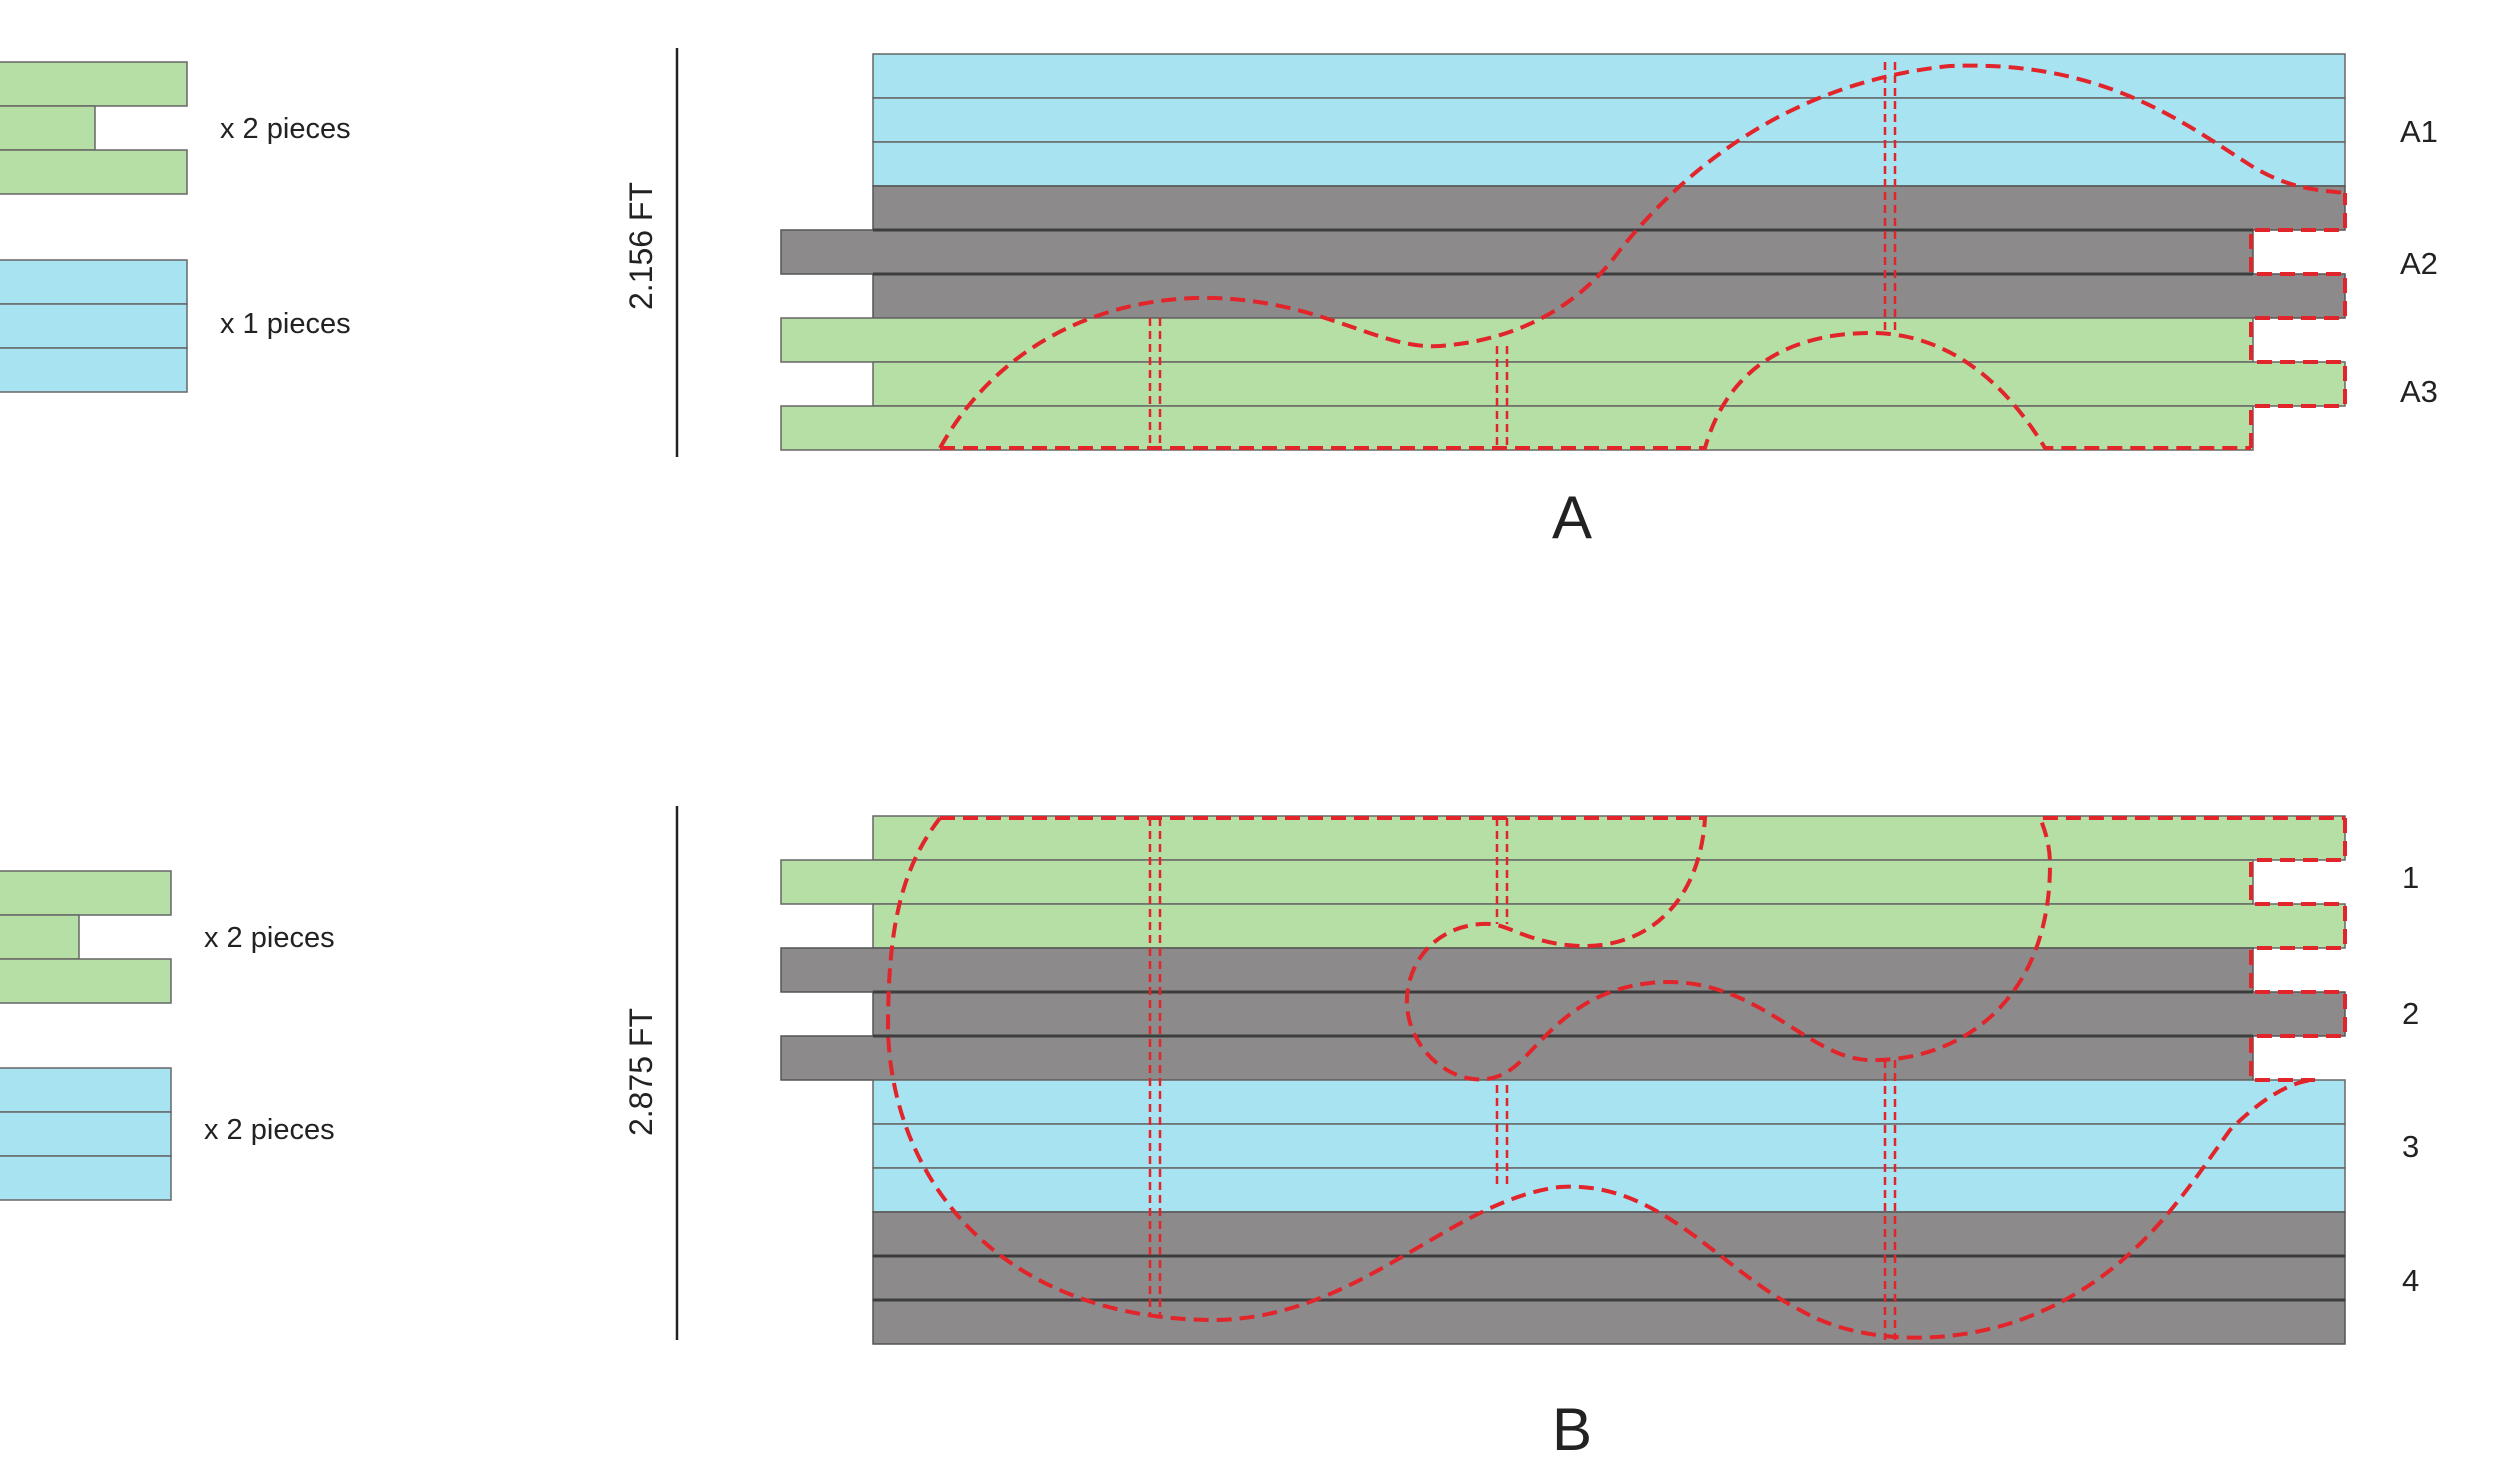 The image size is (2500, 1478). What do you see at coordinates (1572, 517) in the screenshot?
I see `caption-a: A` at bounding box center [1572, 517].